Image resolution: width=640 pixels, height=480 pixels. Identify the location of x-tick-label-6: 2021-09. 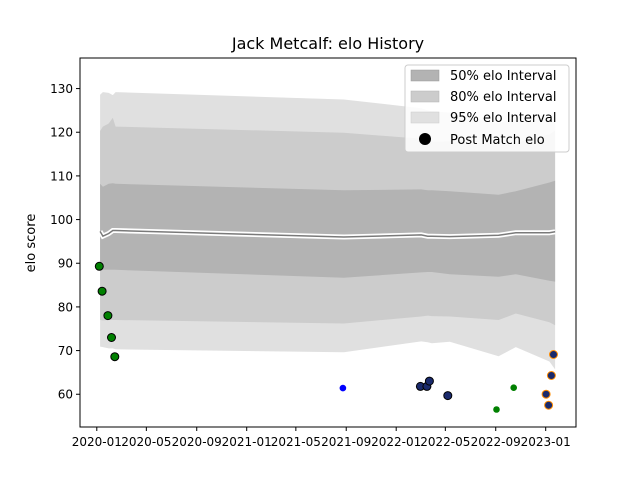
(346, 442).